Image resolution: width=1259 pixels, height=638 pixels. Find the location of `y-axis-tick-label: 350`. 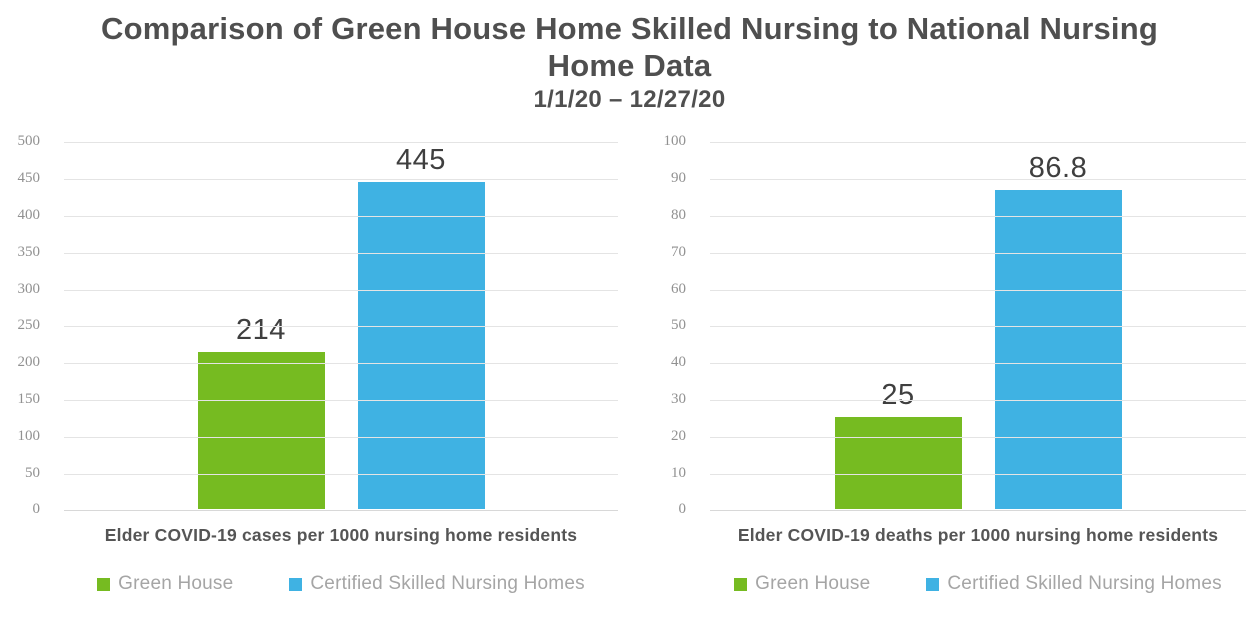

y-axis-tick-label: 350 is located at coordinates (29, 251).